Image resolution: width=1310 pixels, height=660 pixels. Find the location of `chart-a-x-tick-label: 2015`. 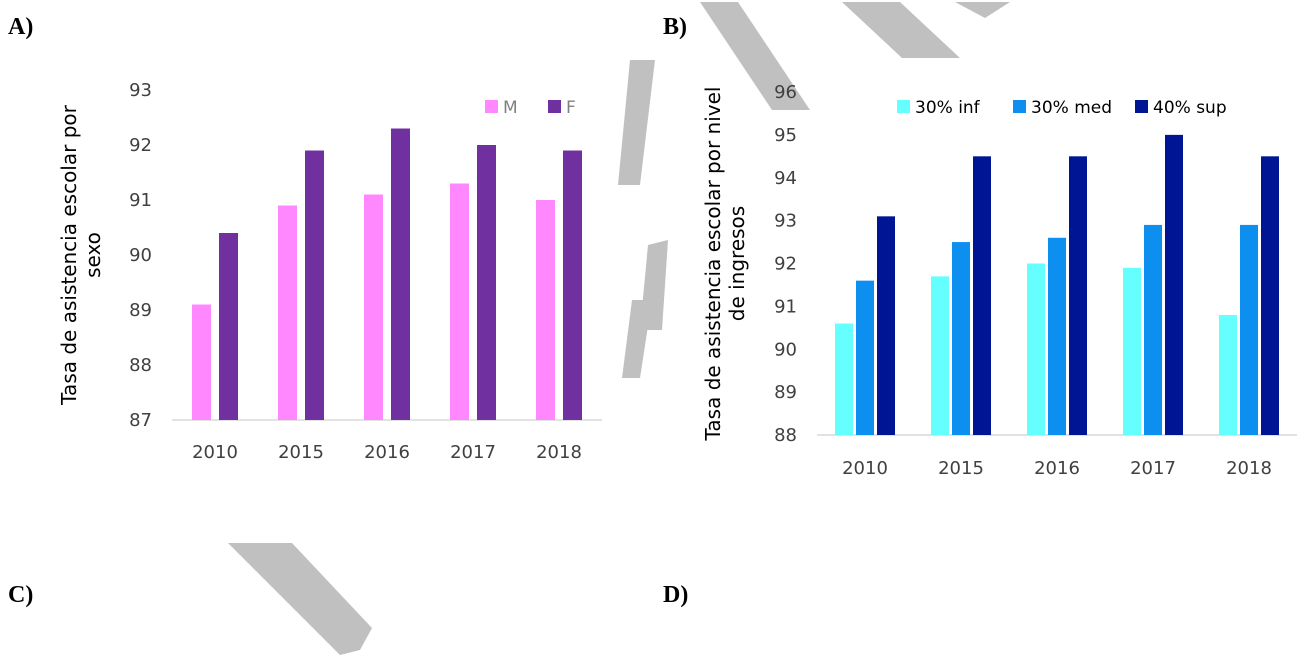

chart-a-x-tick-label: 2015 is located at coordinates (301, 452).